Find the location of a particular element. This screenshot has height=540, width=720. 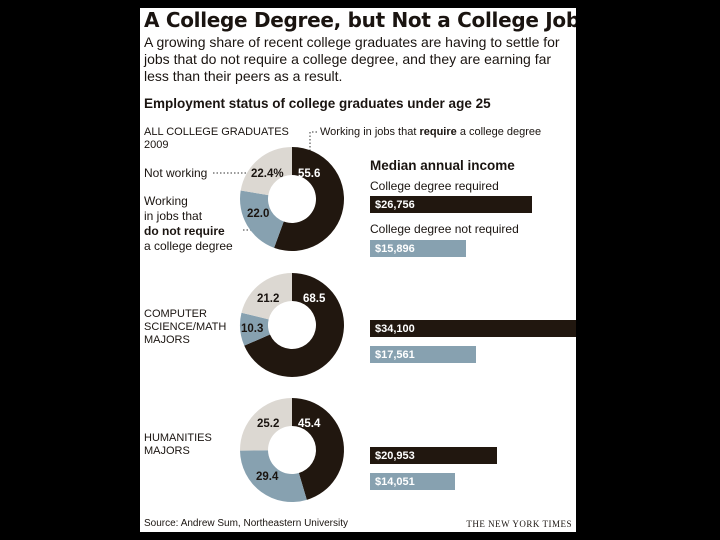

group-label-line: ALL COLLEGE GRADUATES is located at coordinates (216, 132).